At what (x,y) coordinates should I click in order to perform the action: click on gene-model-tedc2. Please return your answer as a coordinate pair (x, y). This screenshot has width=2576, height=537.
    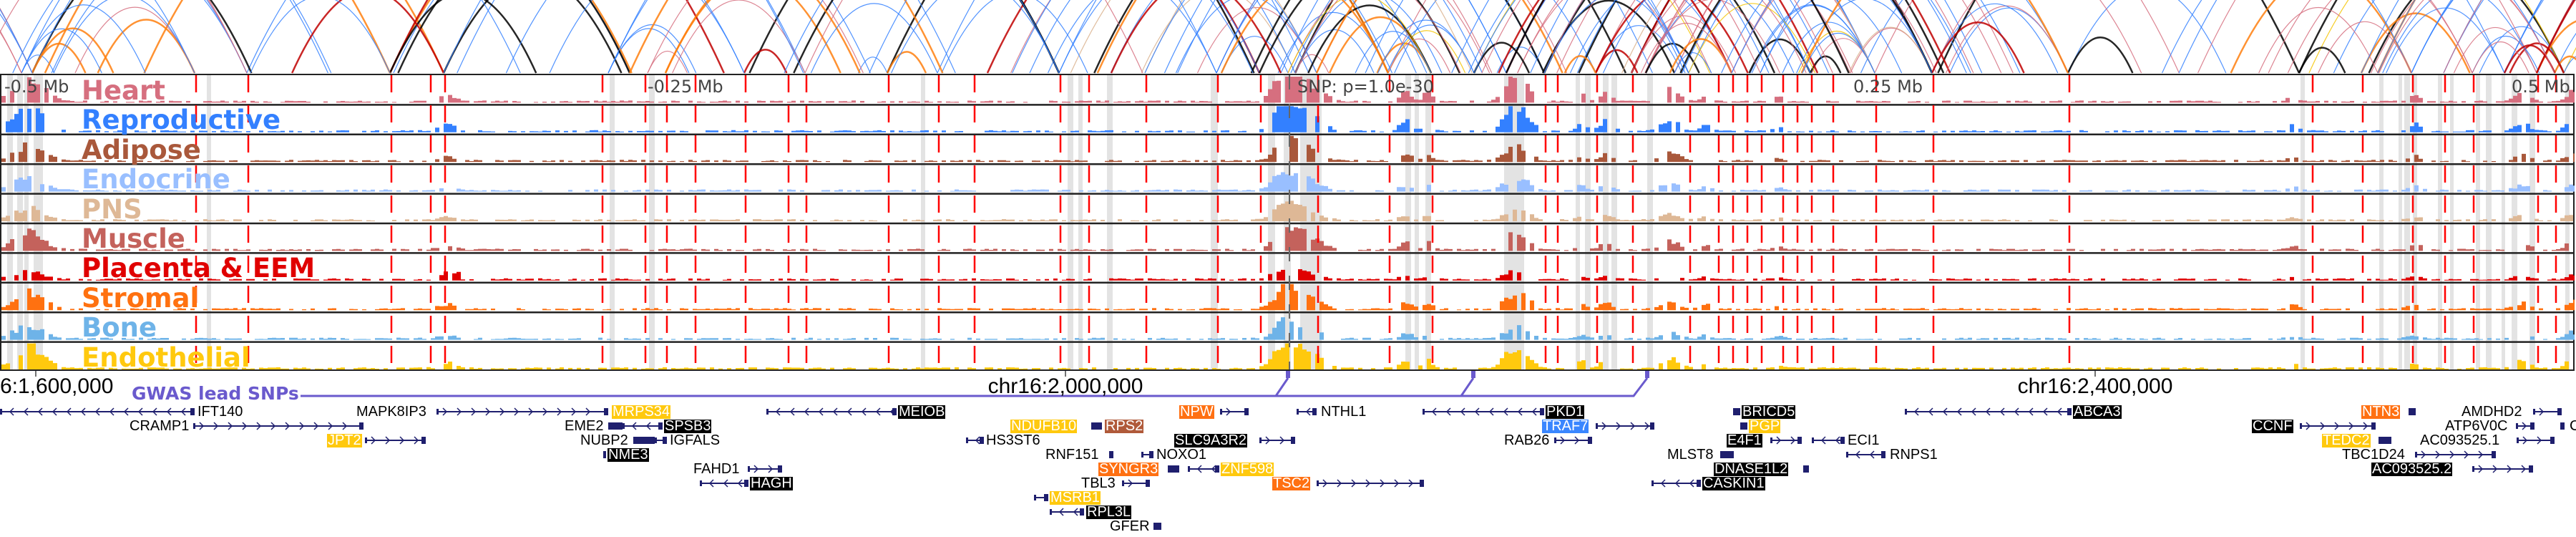
    Looking at the image, I should click on (2385, 440).